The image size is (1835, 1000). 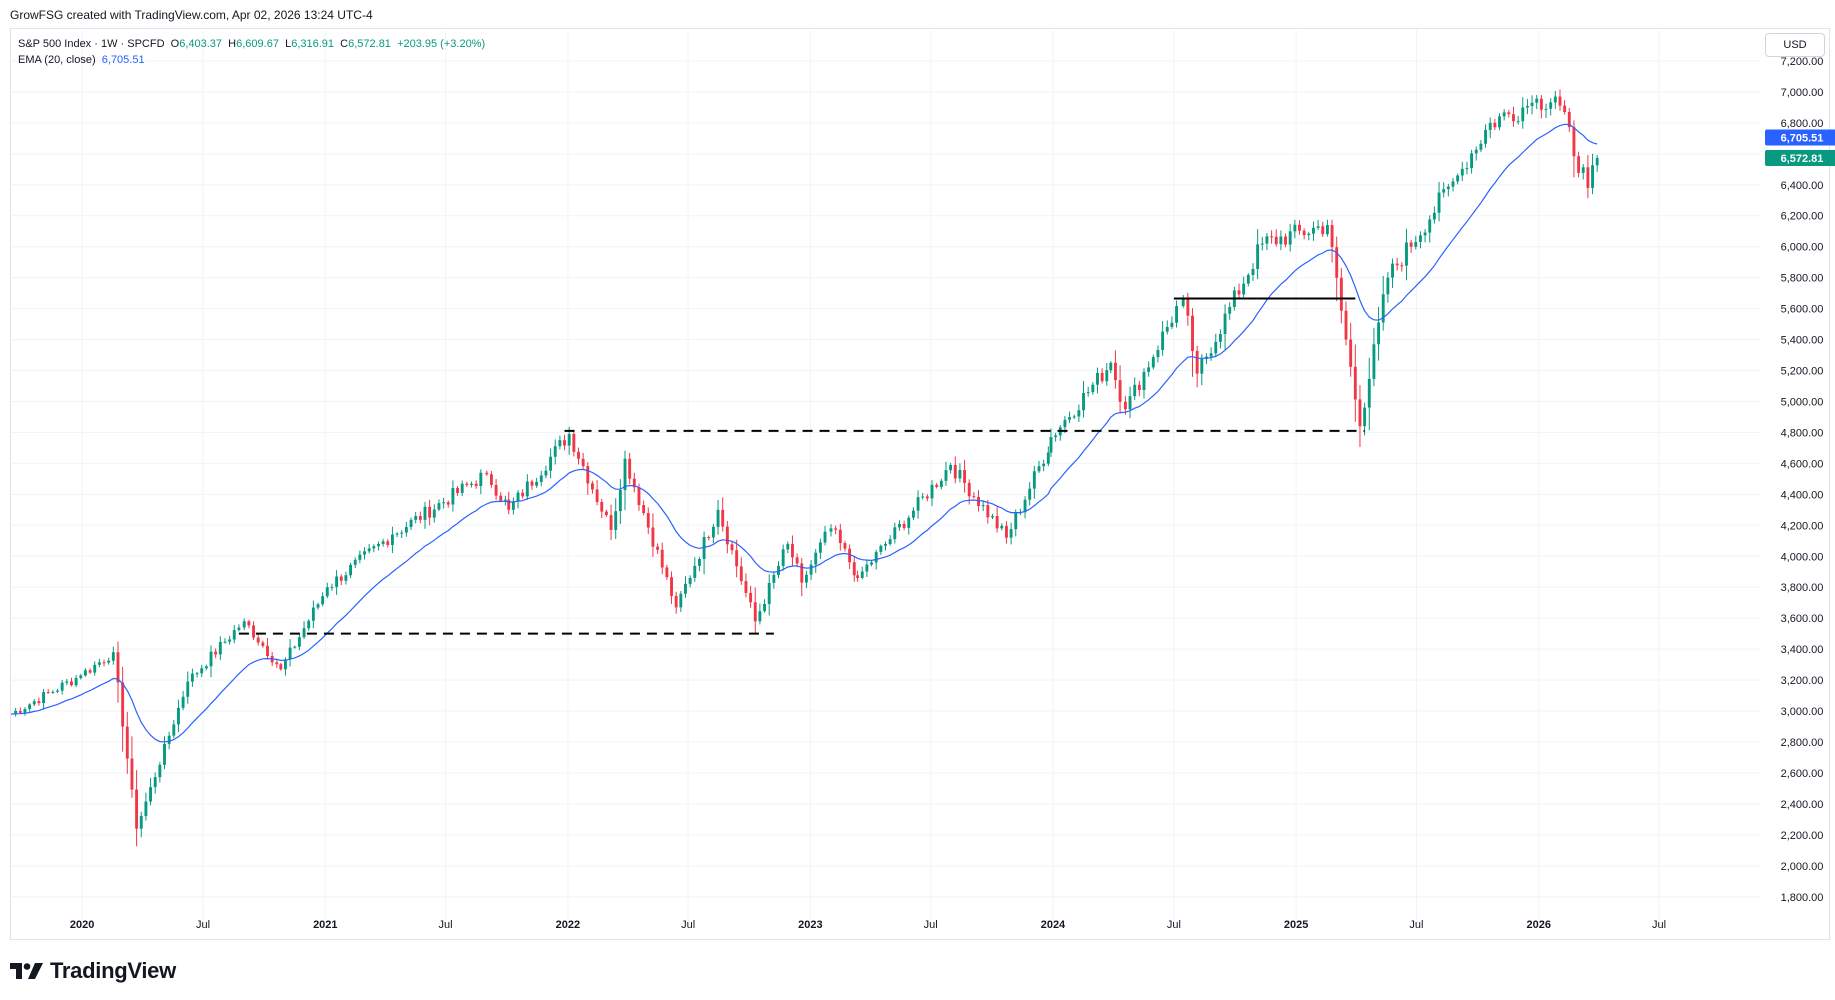 I want to click on tradingview-logo: TradingView, so click(x=93, y=971).